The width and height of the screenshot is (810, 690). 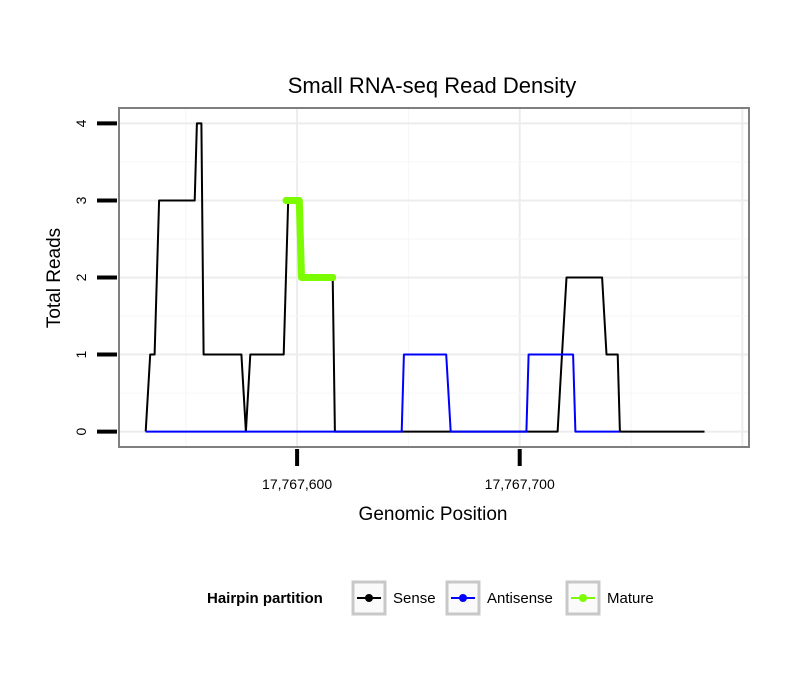 I want to click on legend: Hairpin partition Sense Antisense Mature, so click(x=430, y=598).